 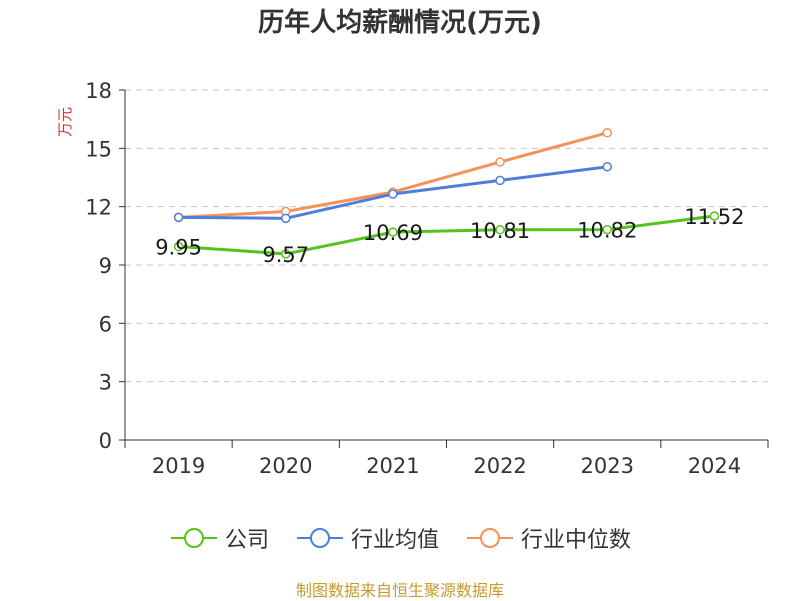 I want to click on x-axis: 2019 2020 2021 2022 2023 2024, so click(x=446, y=458).